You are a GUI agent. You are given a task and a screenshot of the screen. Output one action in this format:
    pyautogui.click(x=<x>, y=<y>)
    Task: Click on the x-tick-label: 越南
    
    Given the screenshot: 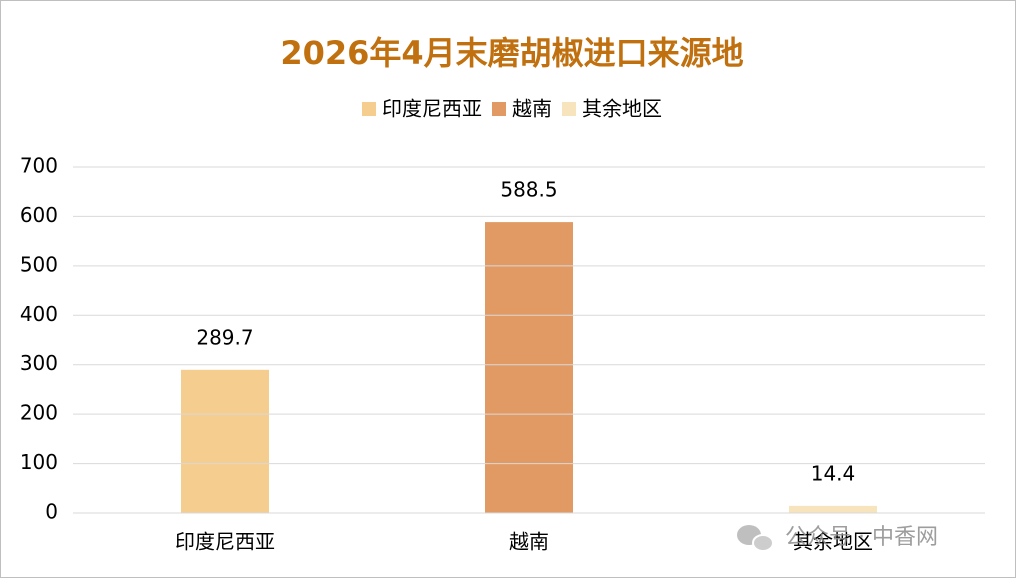 What is the action you would take?
    pyautogui.click(x=529, y=542)
    